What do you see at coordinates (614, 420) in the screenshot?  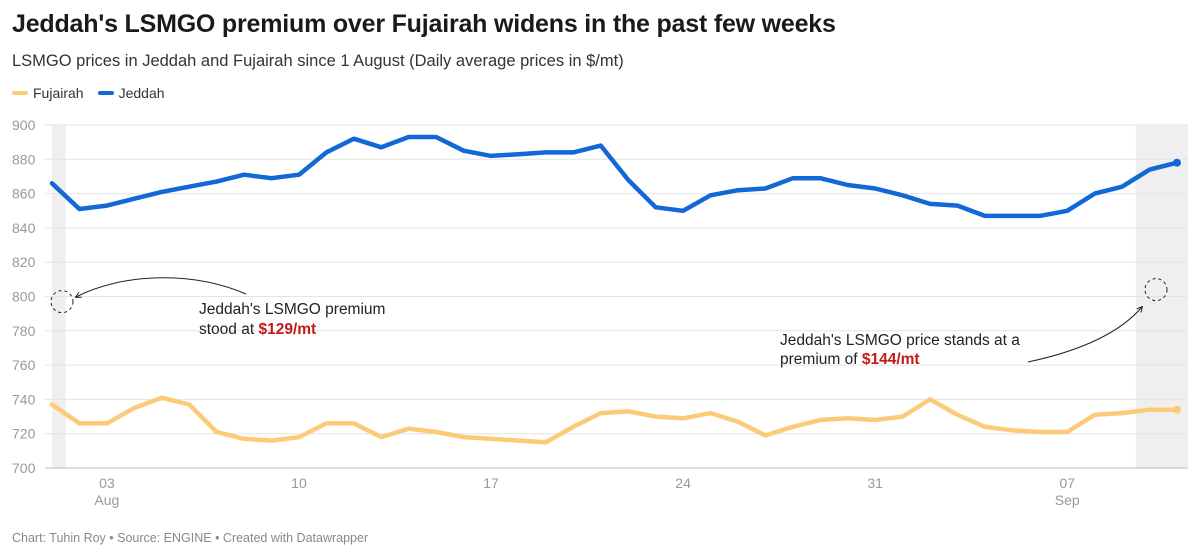 I see `series-line-fujairah` at bounding box center [614, 420].